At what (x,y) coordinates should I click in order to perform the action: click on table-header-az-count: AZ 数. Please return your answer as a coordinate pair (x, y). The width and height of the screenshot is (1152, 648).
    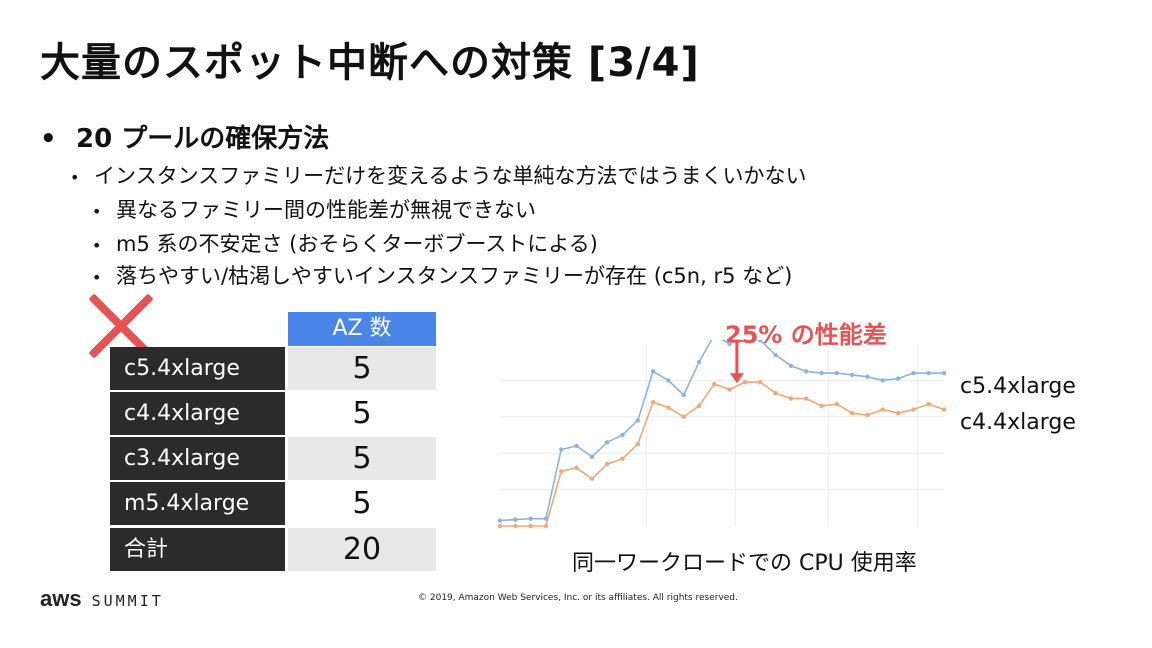
    Looking at the image, I should click on (362, 329).